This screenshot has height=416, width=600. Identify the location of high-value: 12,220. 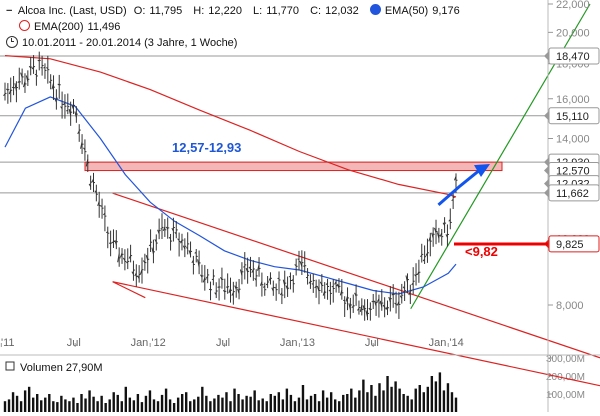
(225, 11).